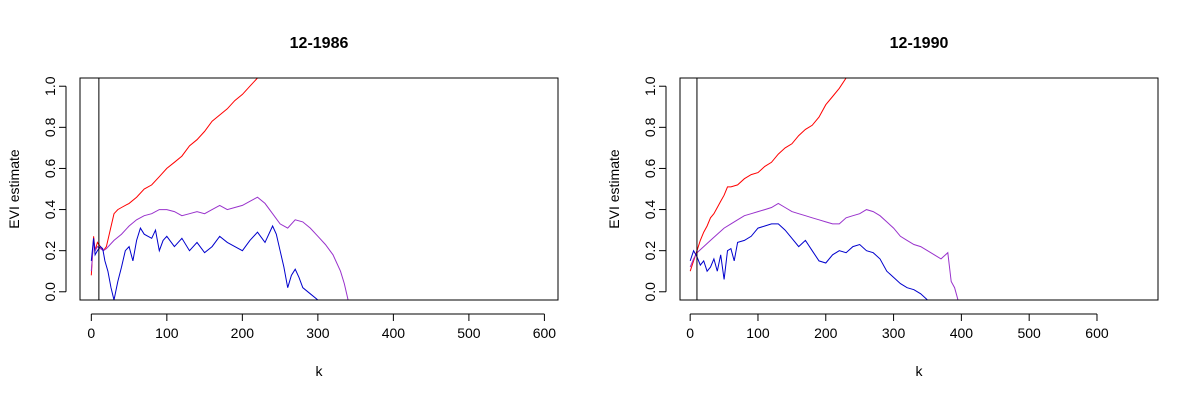 This screenshot has width=1200, height=400. Describe the element at coordinates (319, 43) in the screenshot. I see `chart-title: 12-1986` at that location.